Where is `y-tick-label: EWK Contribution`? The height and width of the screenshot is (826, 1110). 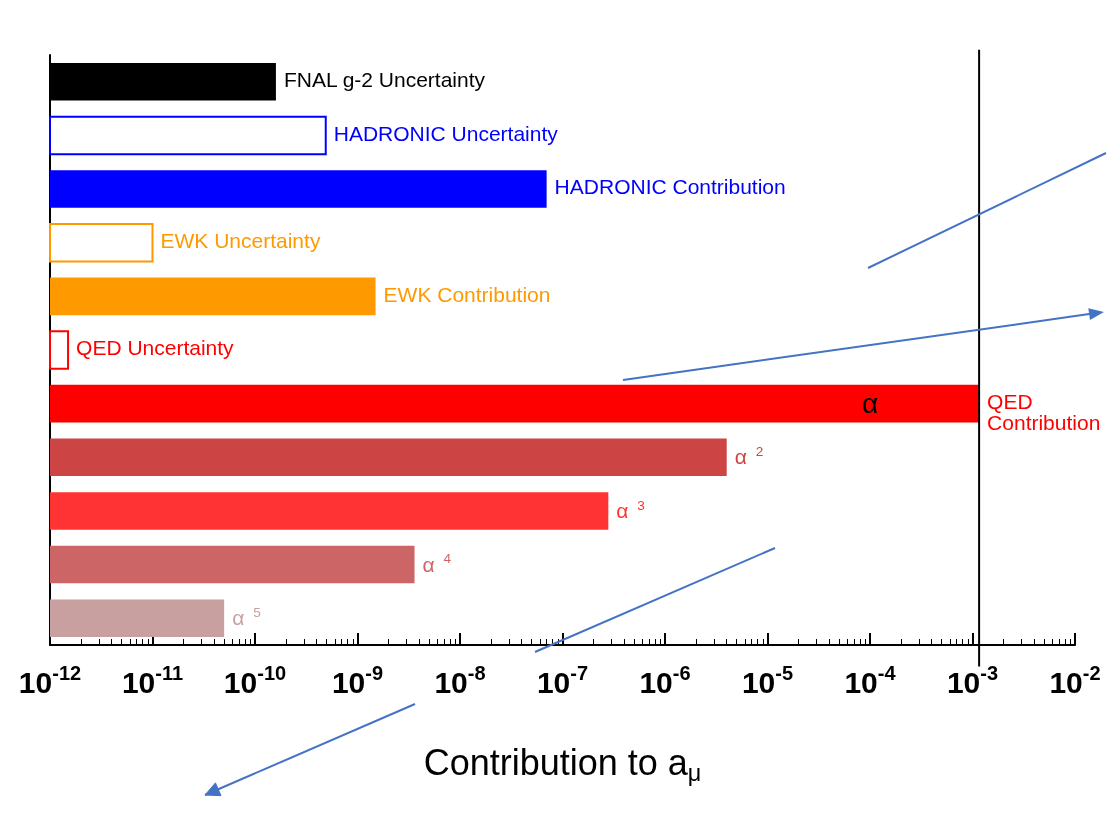
y-tick-label: EWK Contribution is located at coordinates (467, 294).